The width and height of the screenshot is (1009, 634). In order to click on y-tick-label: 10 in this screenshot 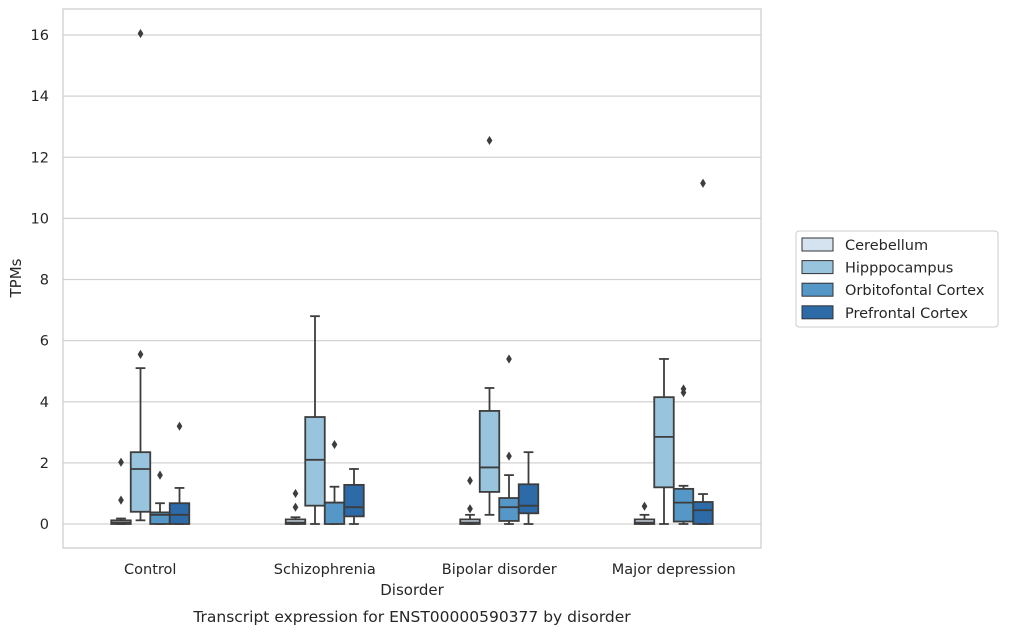, I will do `click(40, 219)`.